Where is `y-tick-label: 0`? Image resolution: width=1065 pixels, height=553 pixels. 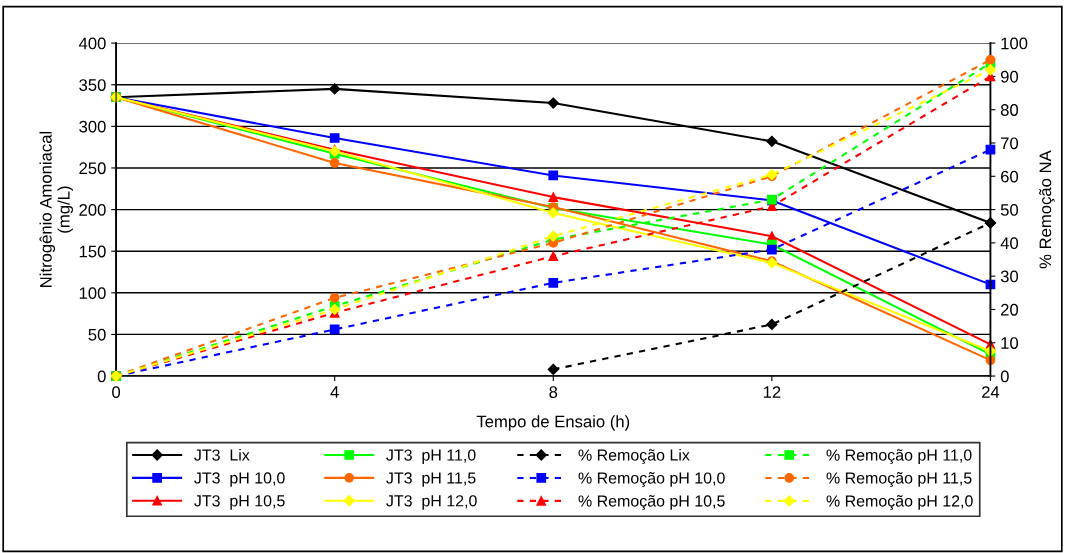
y-tick-label: 0 is located at coordinates (101, 376).